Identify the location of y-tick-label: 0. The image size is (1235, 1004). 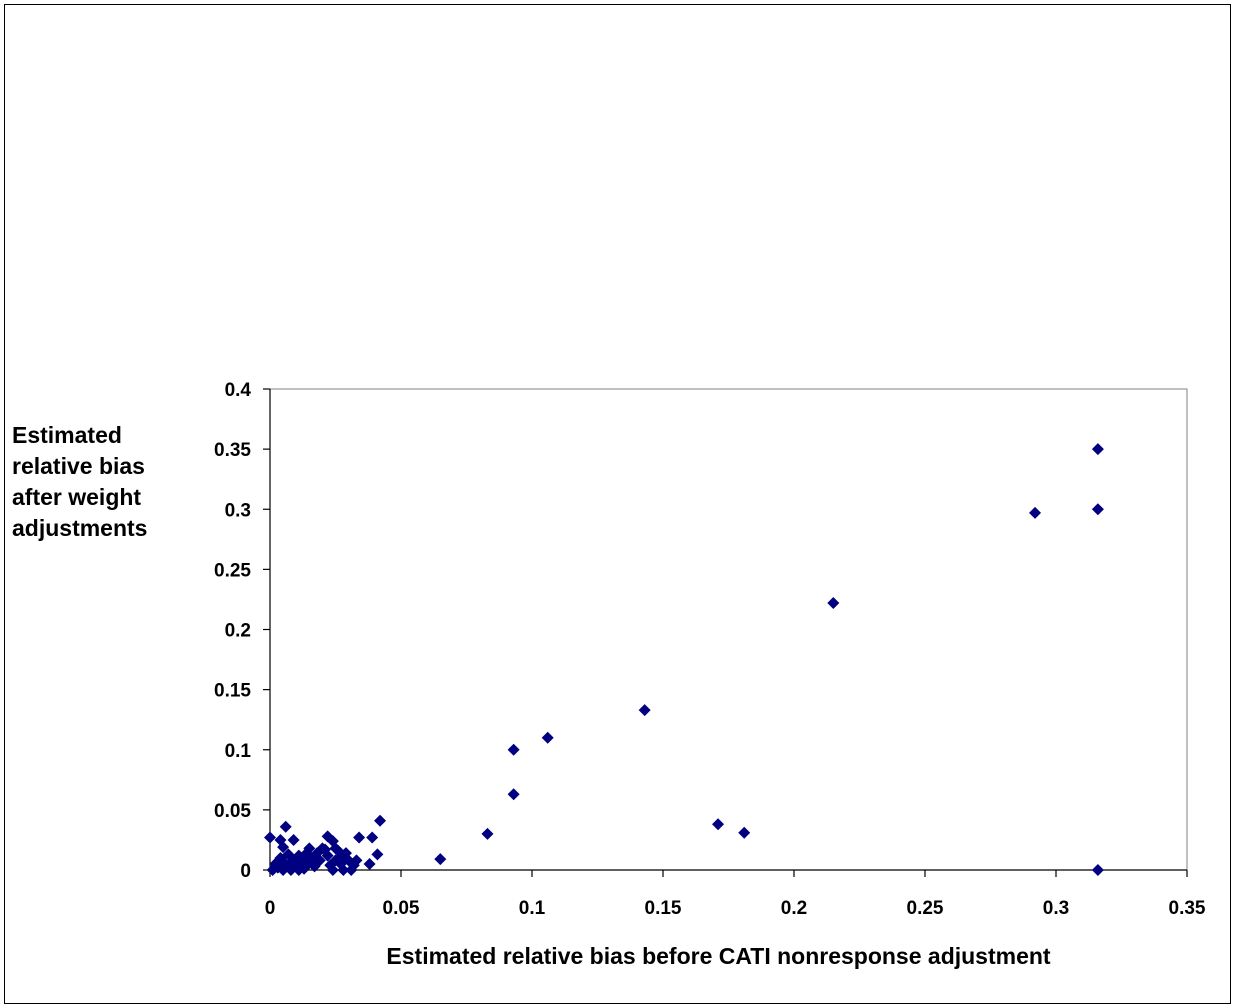
(245, 871).